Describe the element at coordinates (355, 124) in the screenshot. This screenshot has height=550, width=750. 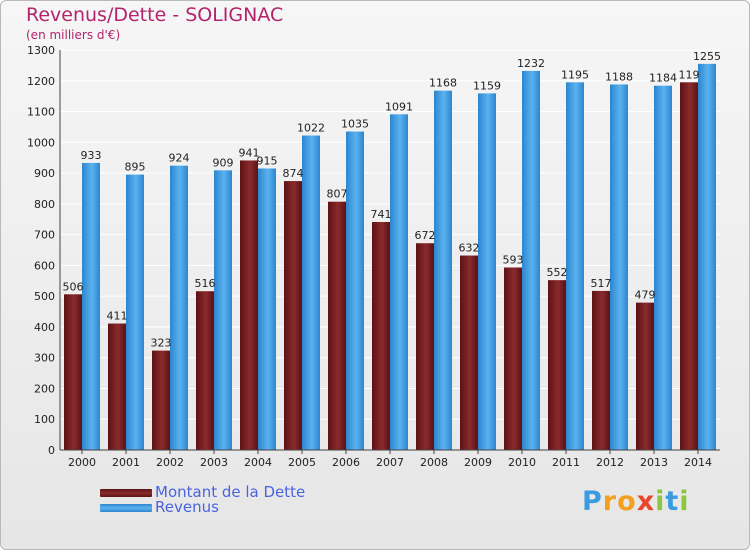
I see `data-label-revenue: 1035` at that location.